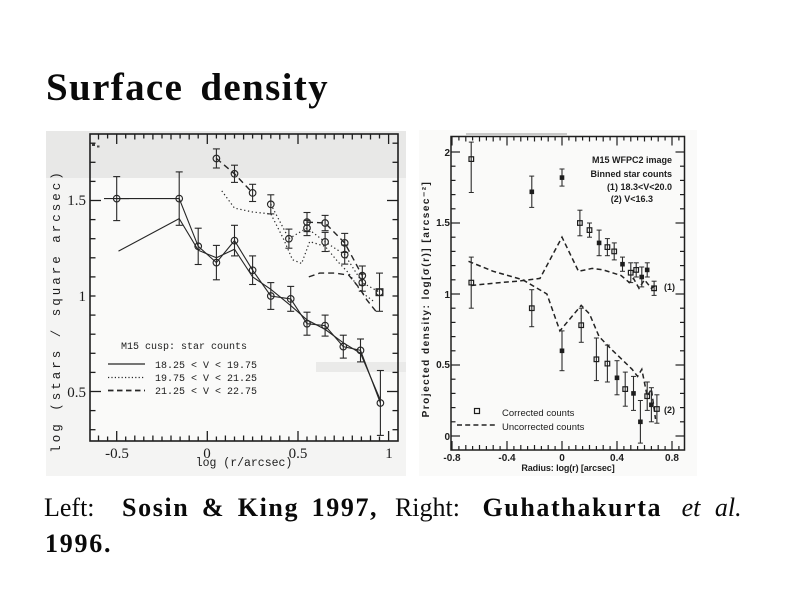 This screenshot has width=800, height=600. What do you see at coordinates (632, 160) in the screenshot?
I see `svg-text: M15 WFPC2 image` at bounding box center [632, 160].